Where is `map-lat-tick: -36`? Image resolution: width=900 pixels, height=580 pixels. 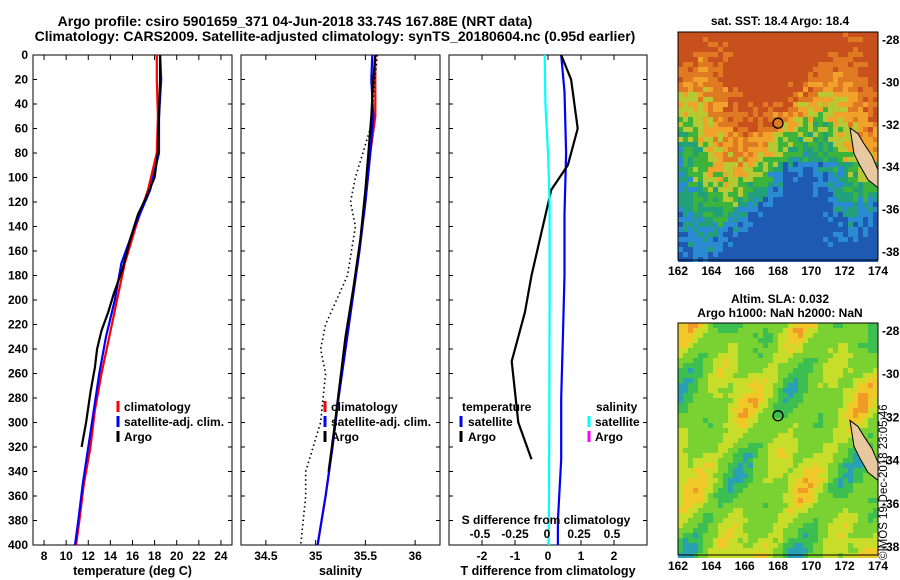
map-lat-tick: -36 is located at coordinates (891, 210).